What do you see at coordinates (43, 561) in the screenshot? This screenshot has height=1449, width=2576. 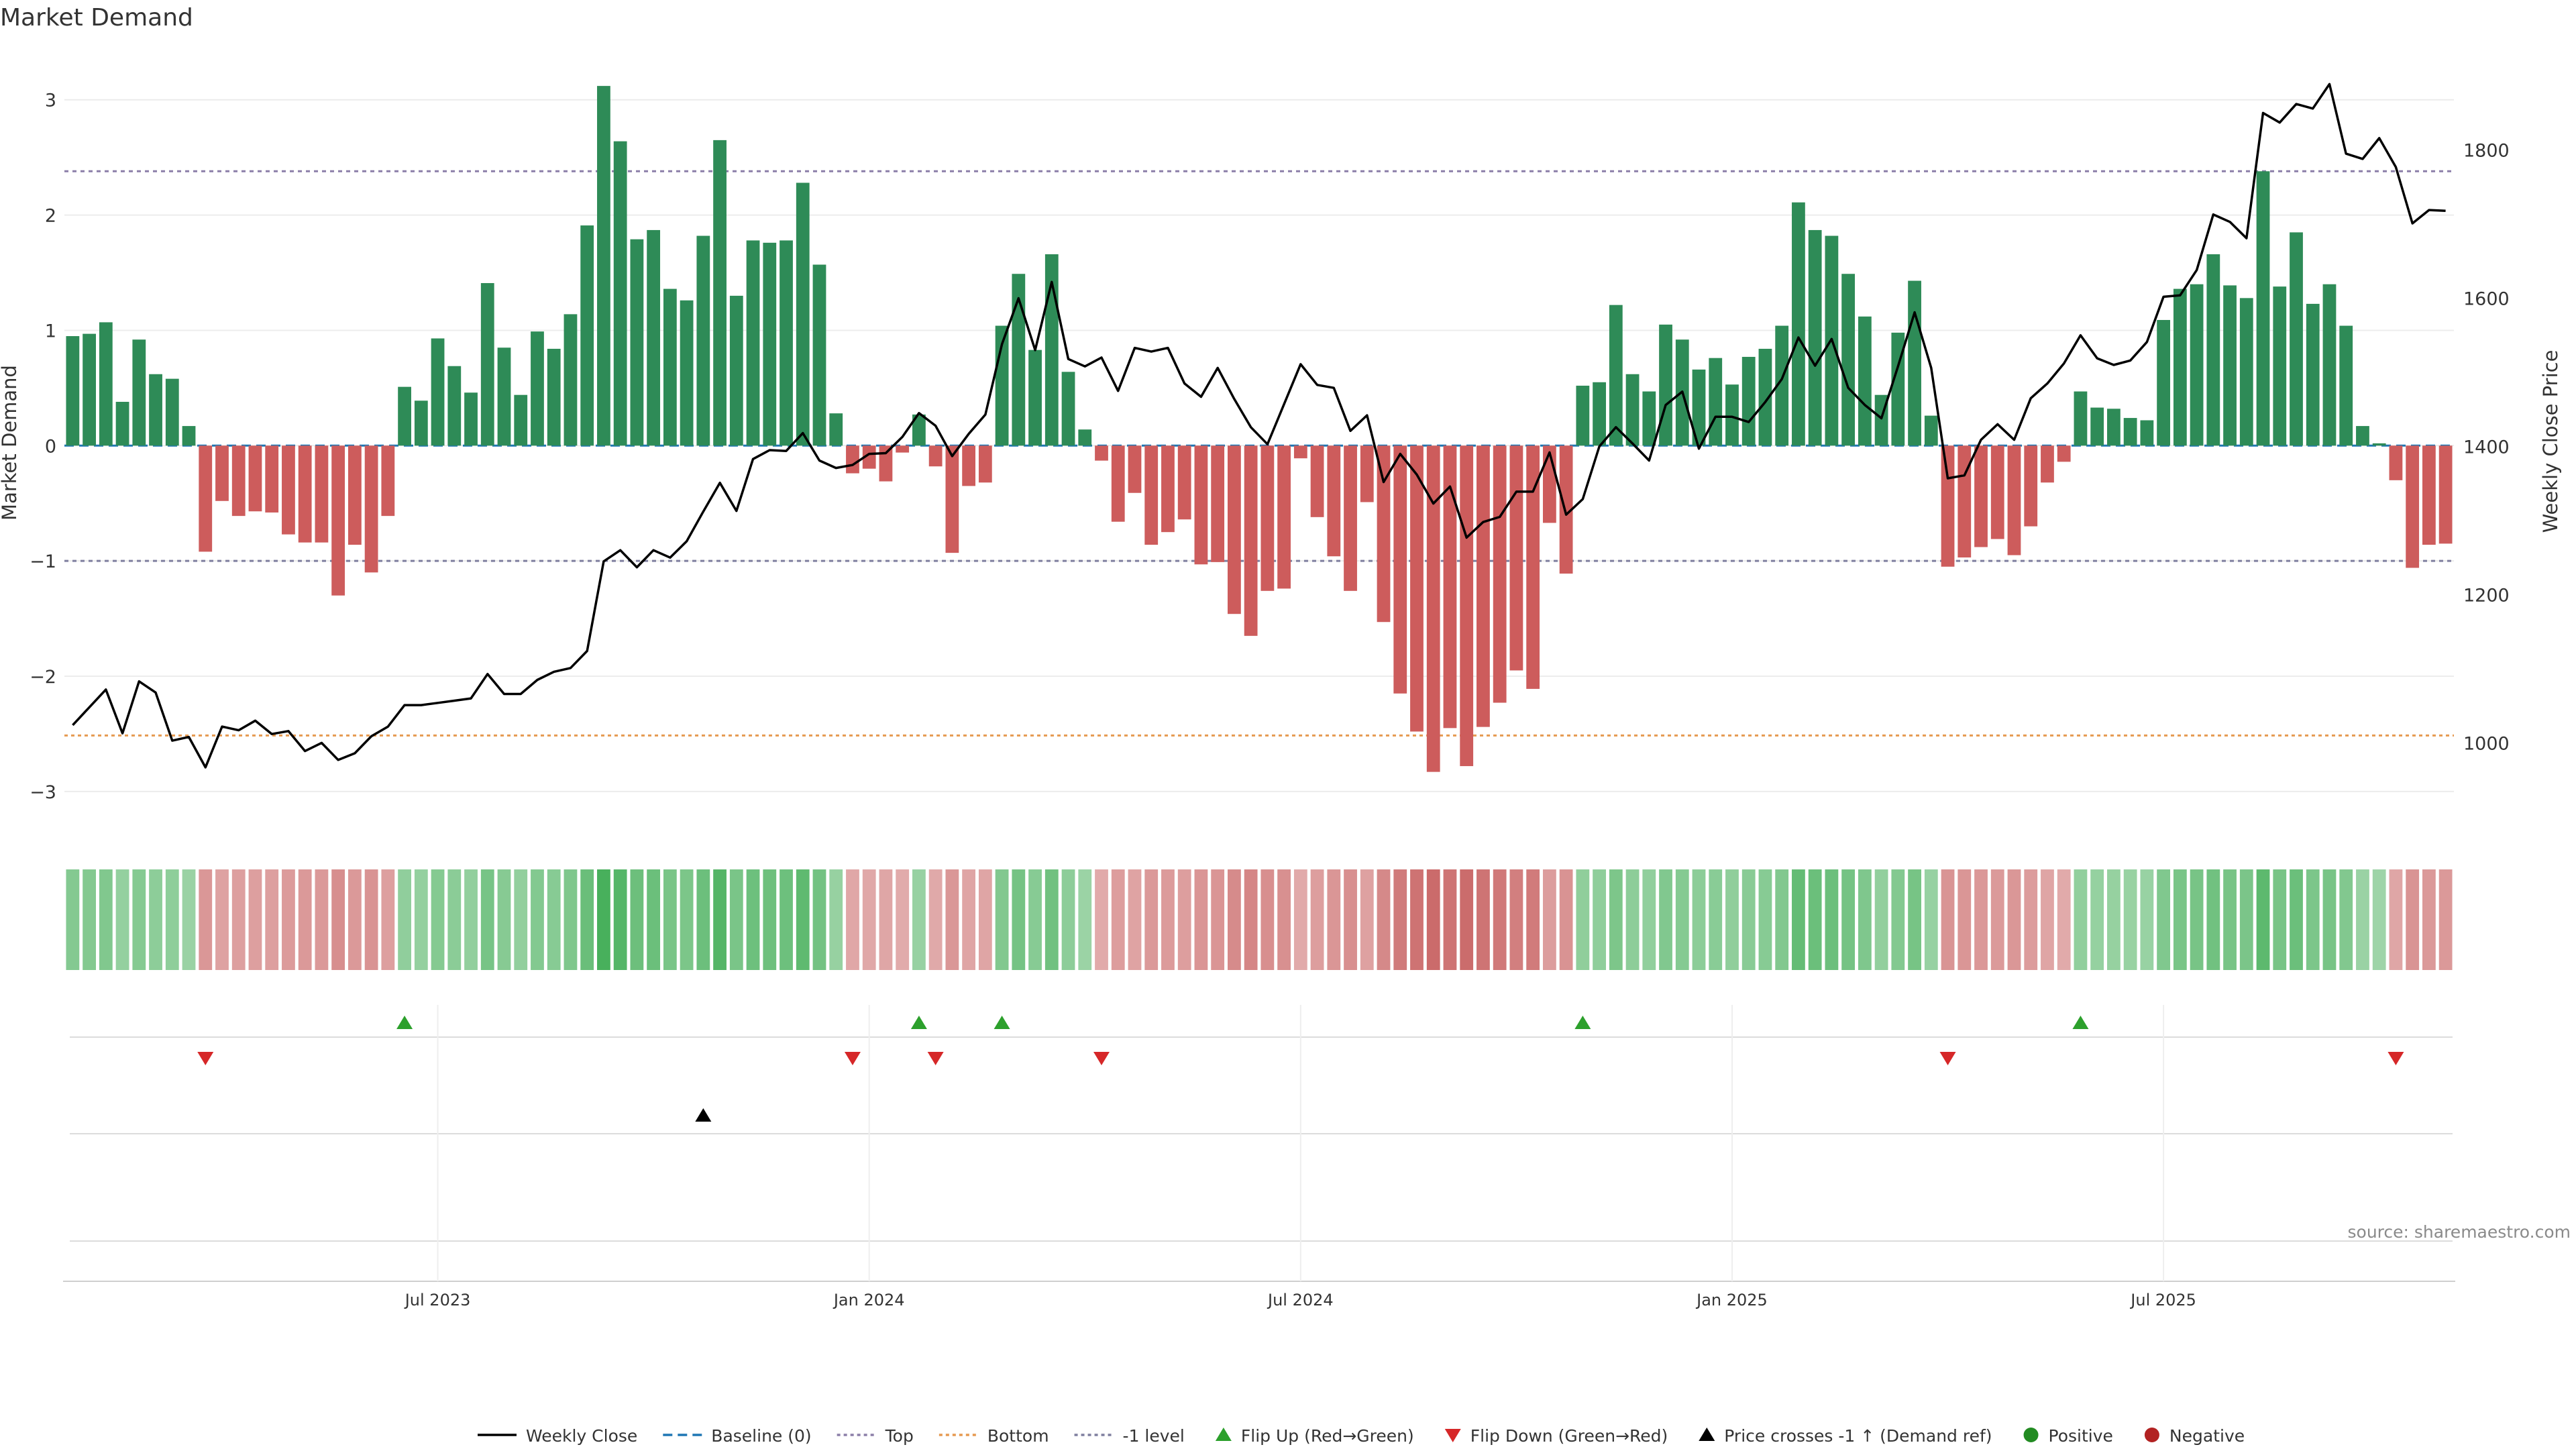 I see `left-tick-label: −1` at bounding box center [43, 561].